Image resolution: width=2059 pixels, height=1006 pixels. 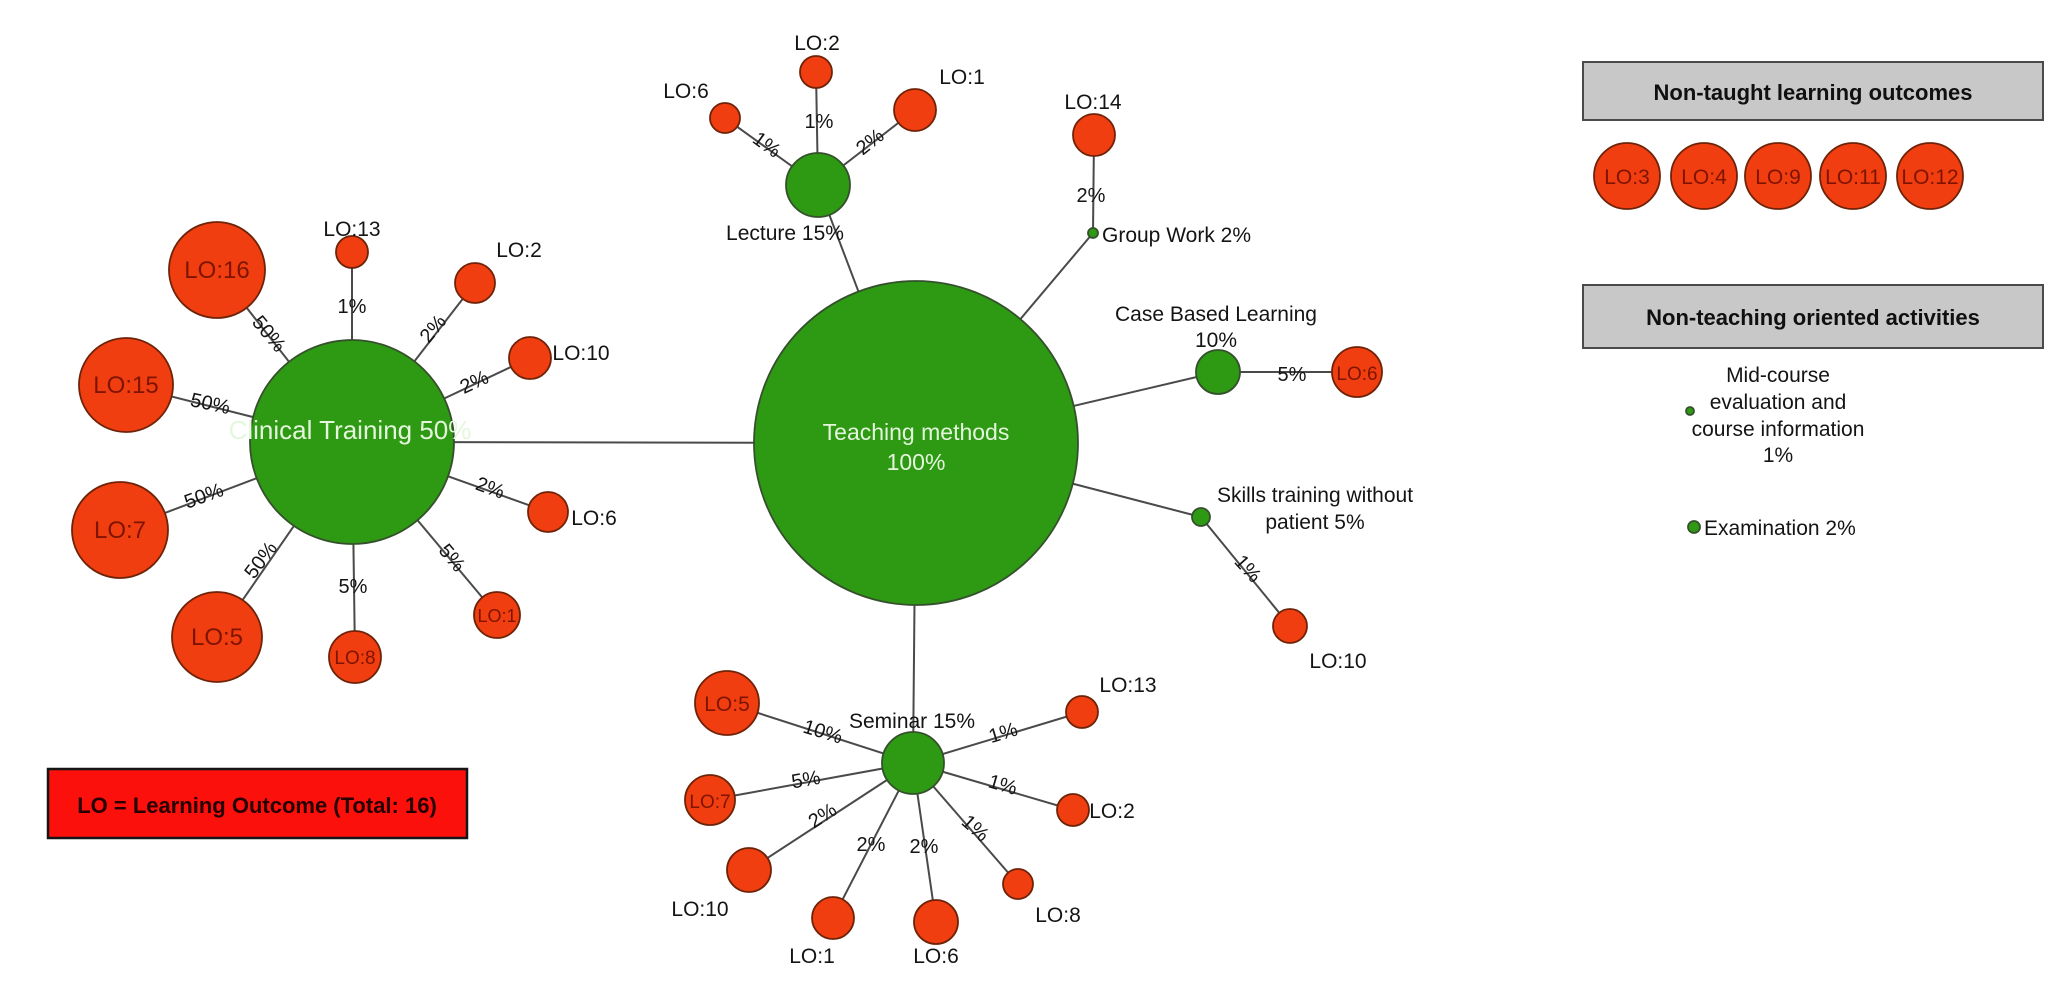 I want to click on lo-label: LO:9, so click(x=1778, y=177).